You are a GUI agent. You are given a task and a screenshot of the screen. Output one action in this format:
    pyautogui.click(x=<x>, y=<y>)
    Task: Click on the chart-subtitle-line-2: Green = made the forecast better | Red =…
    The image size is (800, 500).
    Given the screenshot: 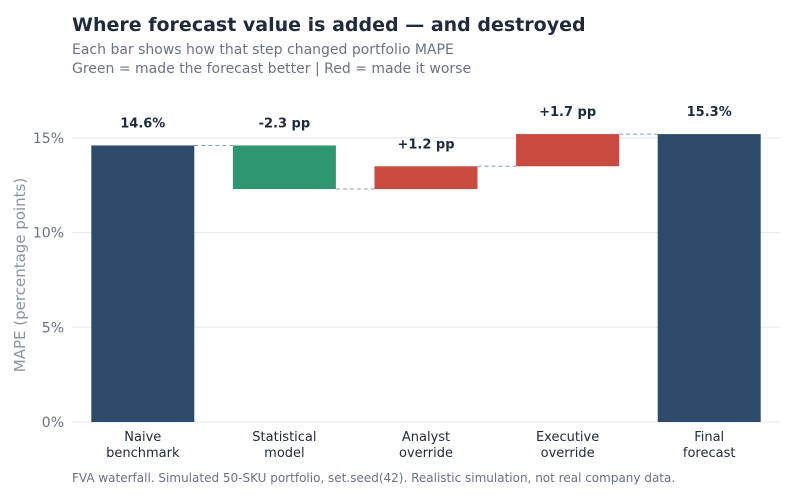 What is the action you would take?
    pyautogui.click(x=272, y=69)
    